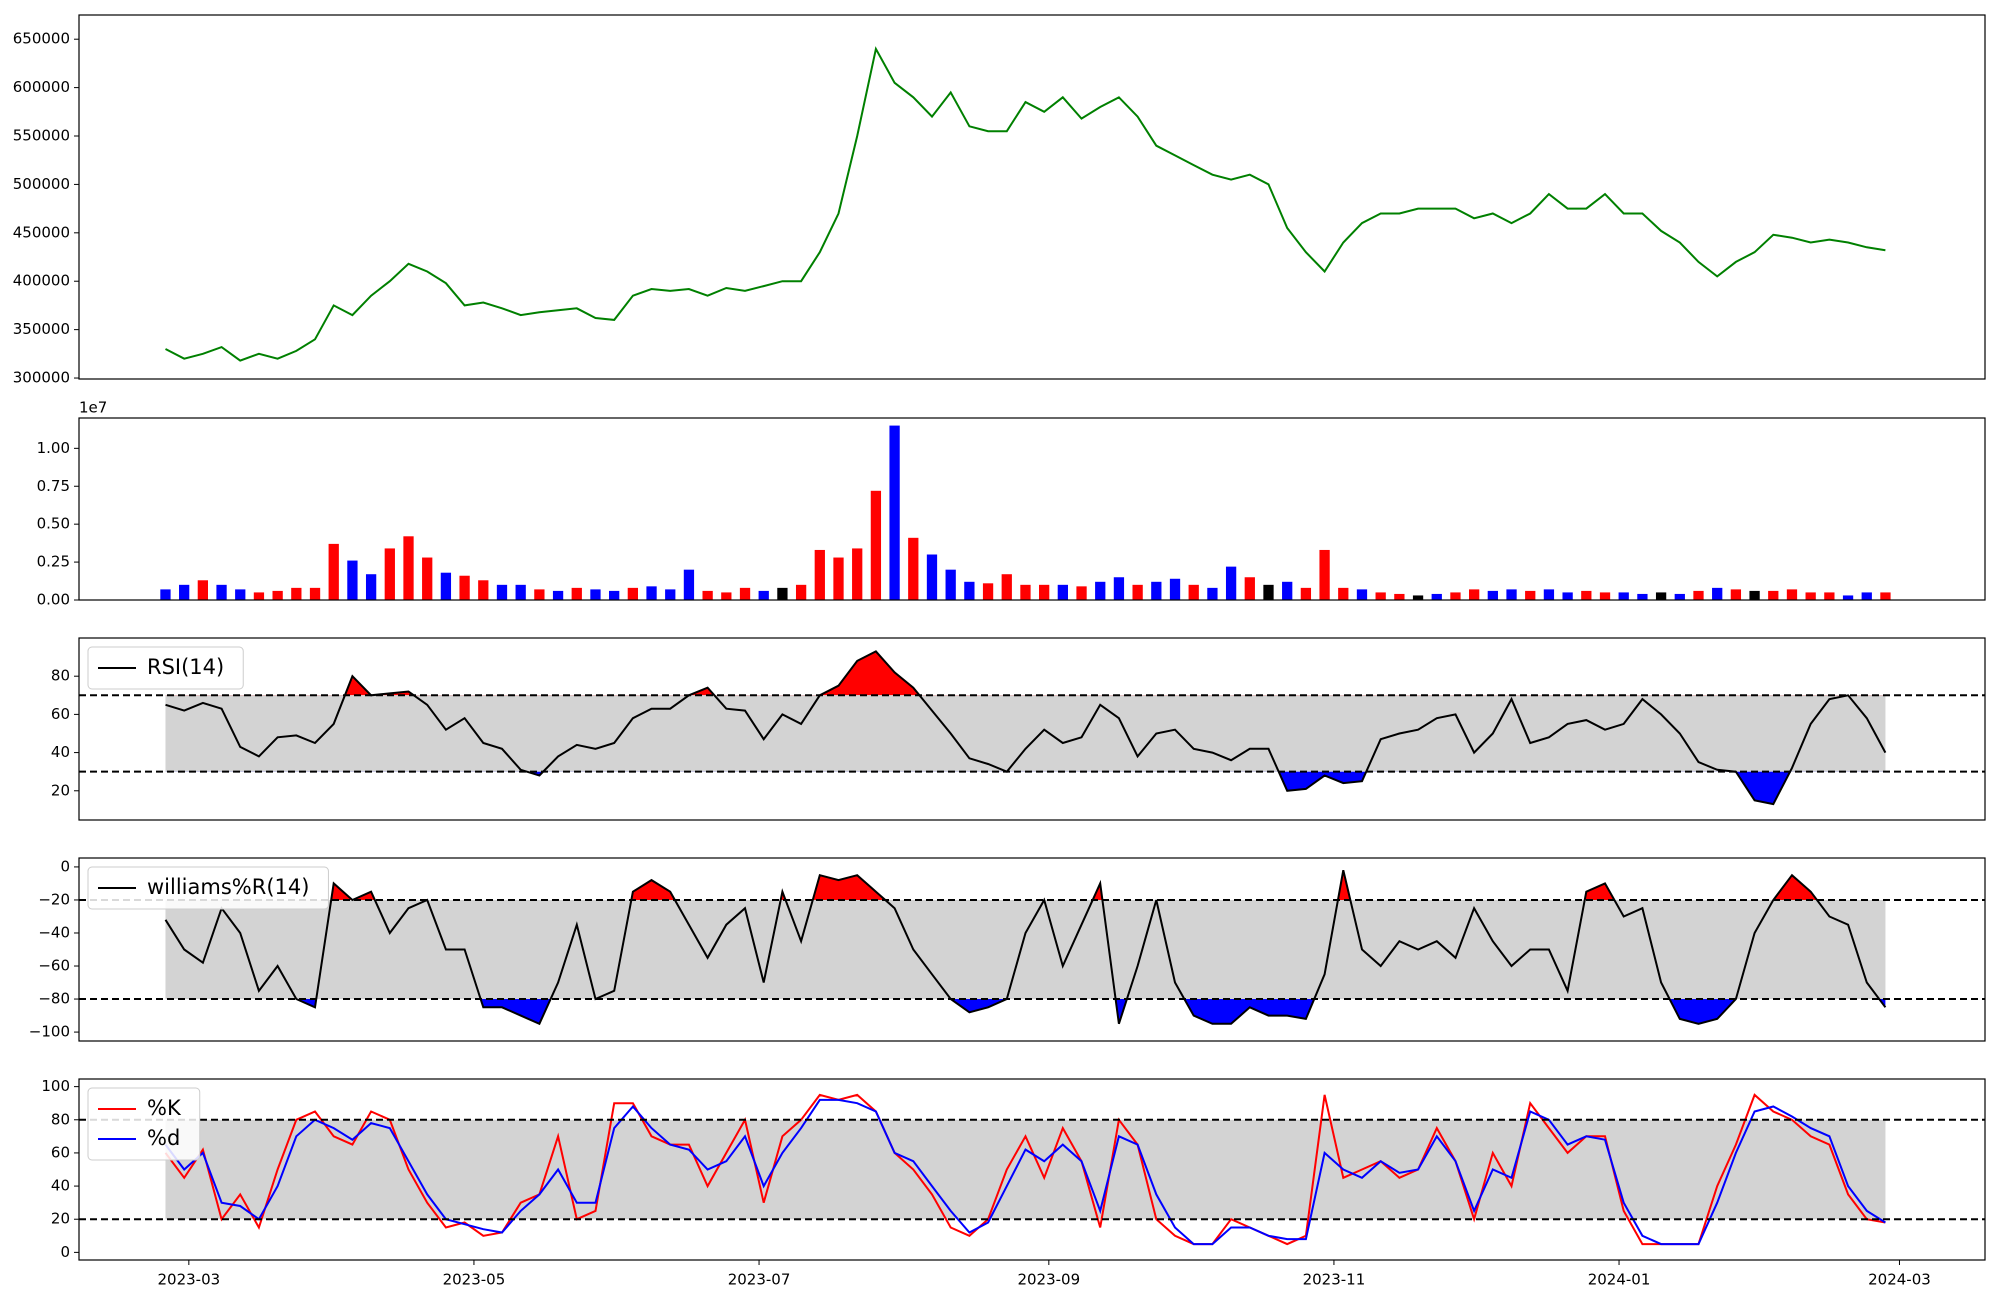 The image size is (2000, 1300). I want to click on x-tick-label: 2024-03, so click(1899, 1280).